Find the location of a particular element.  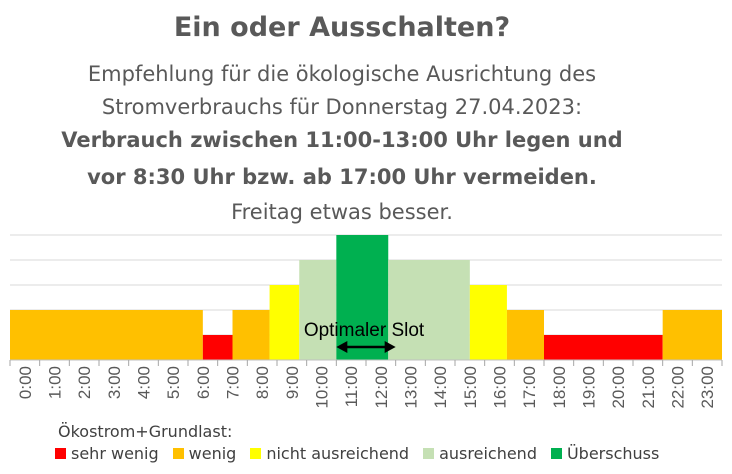

legend-item-ueberschuss: Überschuss is located at coordinates (605, 453).